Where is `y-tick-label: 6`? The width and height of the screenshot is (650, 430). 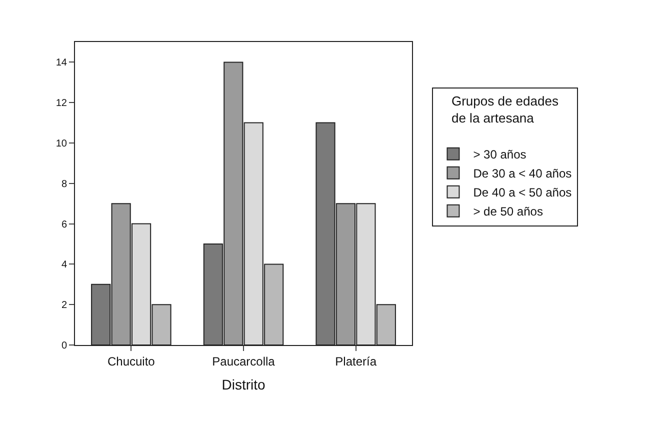
y-tick-label: 6 is located at coordinates (64, 224).